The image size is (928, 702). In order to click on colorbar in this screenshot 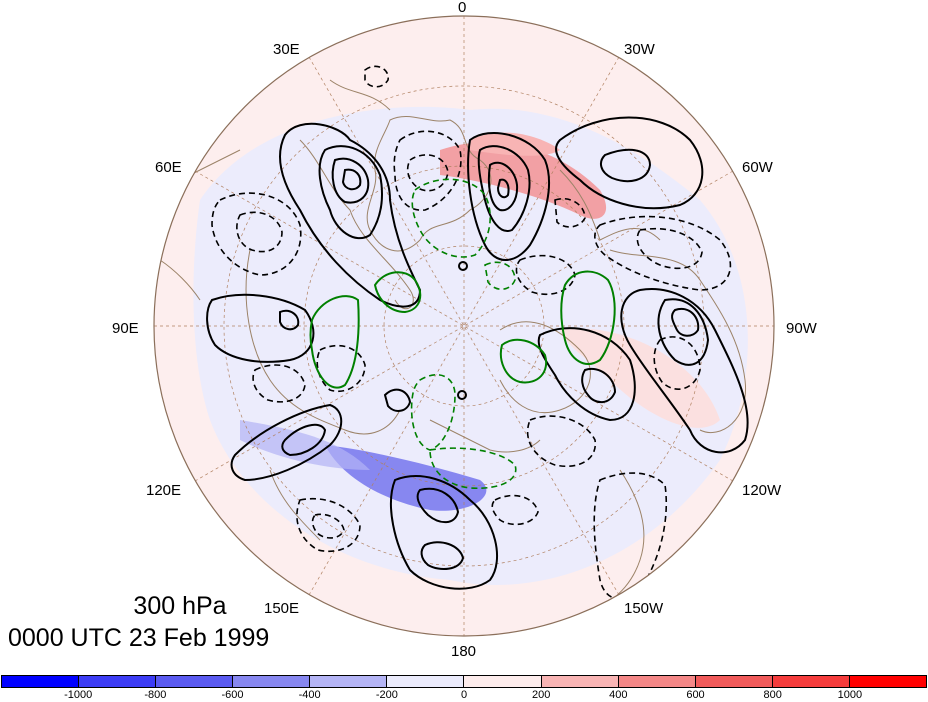, I will do `click(464, 681)`.